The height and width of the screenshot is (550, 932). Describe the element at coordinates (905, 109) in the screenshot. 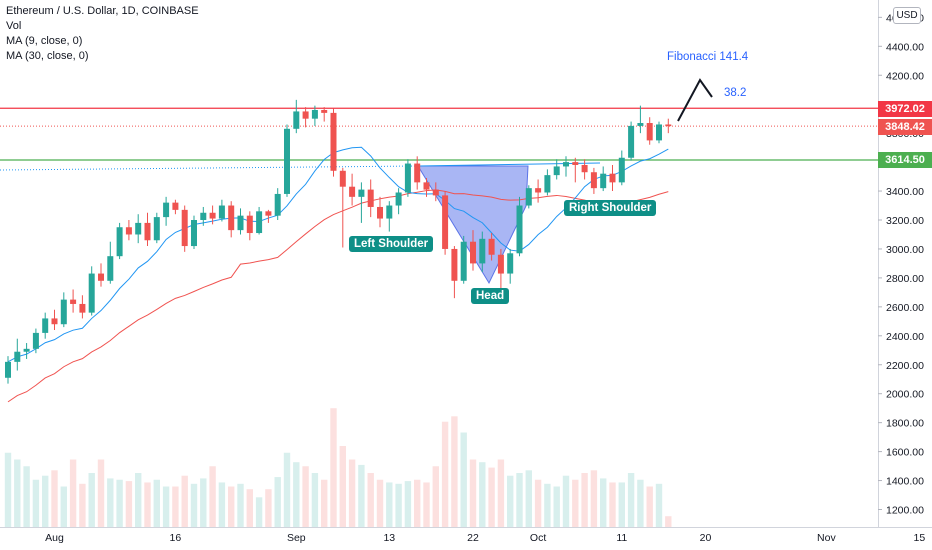

I see `resistance-price-label: 3972.02` at that location.